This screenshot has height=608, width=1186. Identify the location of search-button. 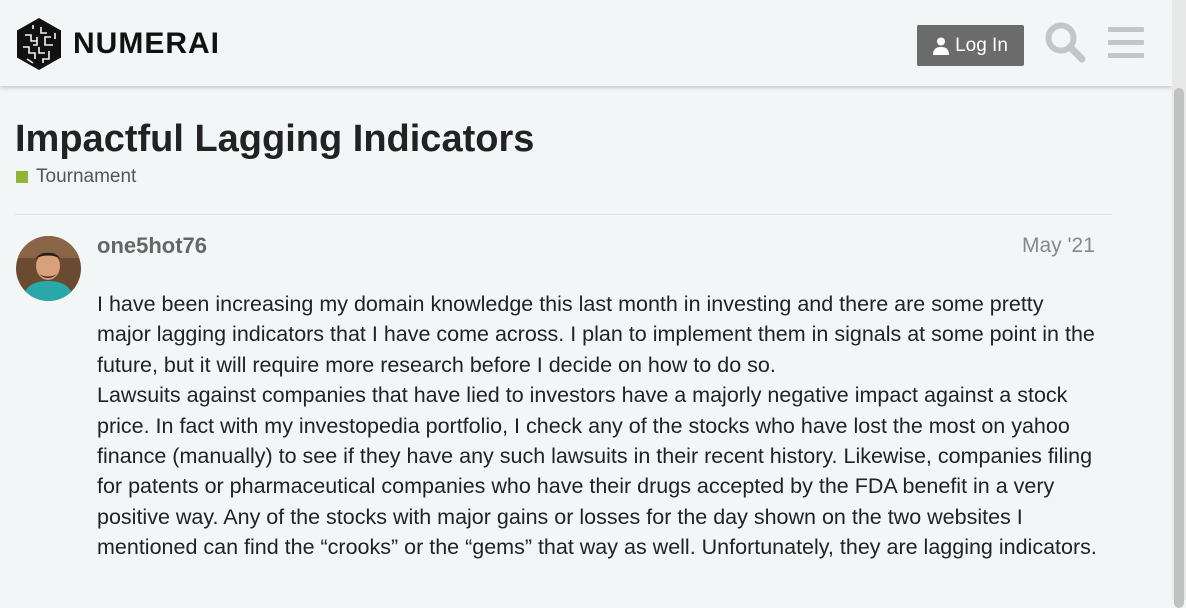
(1066, 43).